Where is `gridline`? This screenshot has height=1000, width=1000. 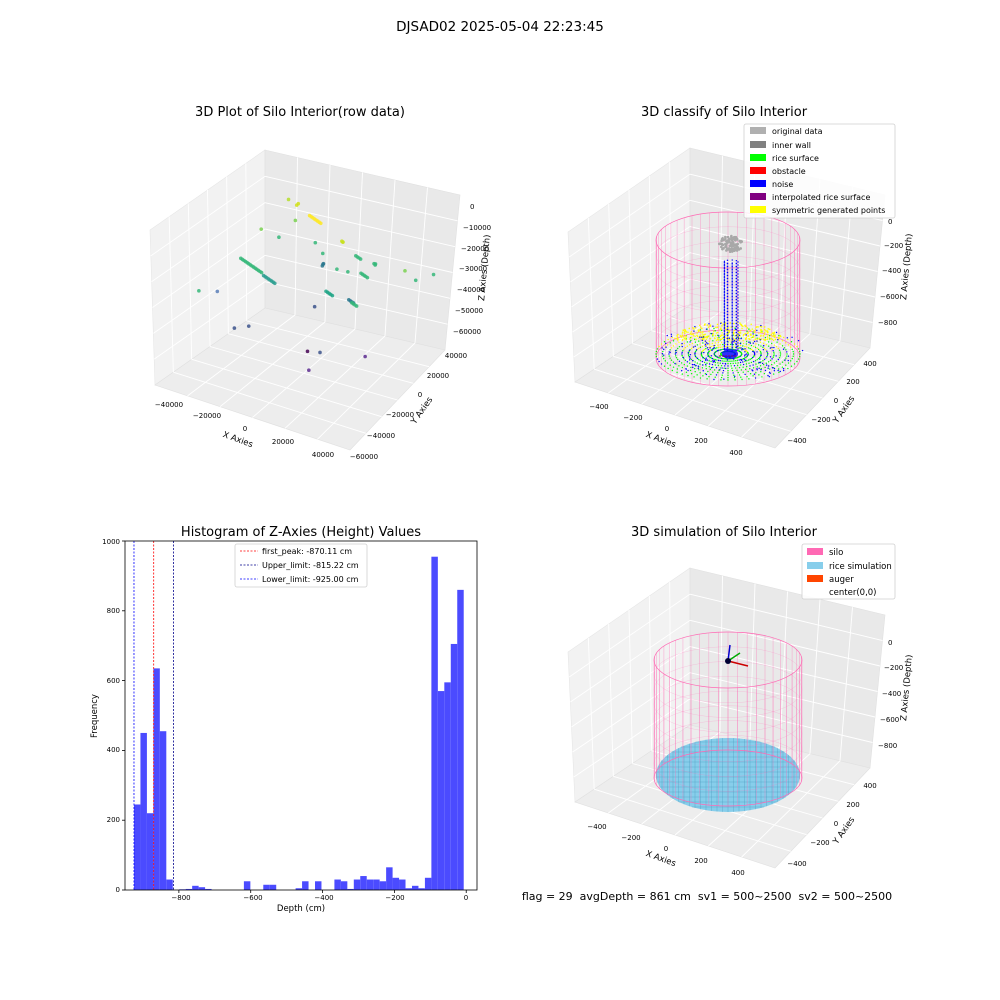
gridline is located at coordinates (421, 265).